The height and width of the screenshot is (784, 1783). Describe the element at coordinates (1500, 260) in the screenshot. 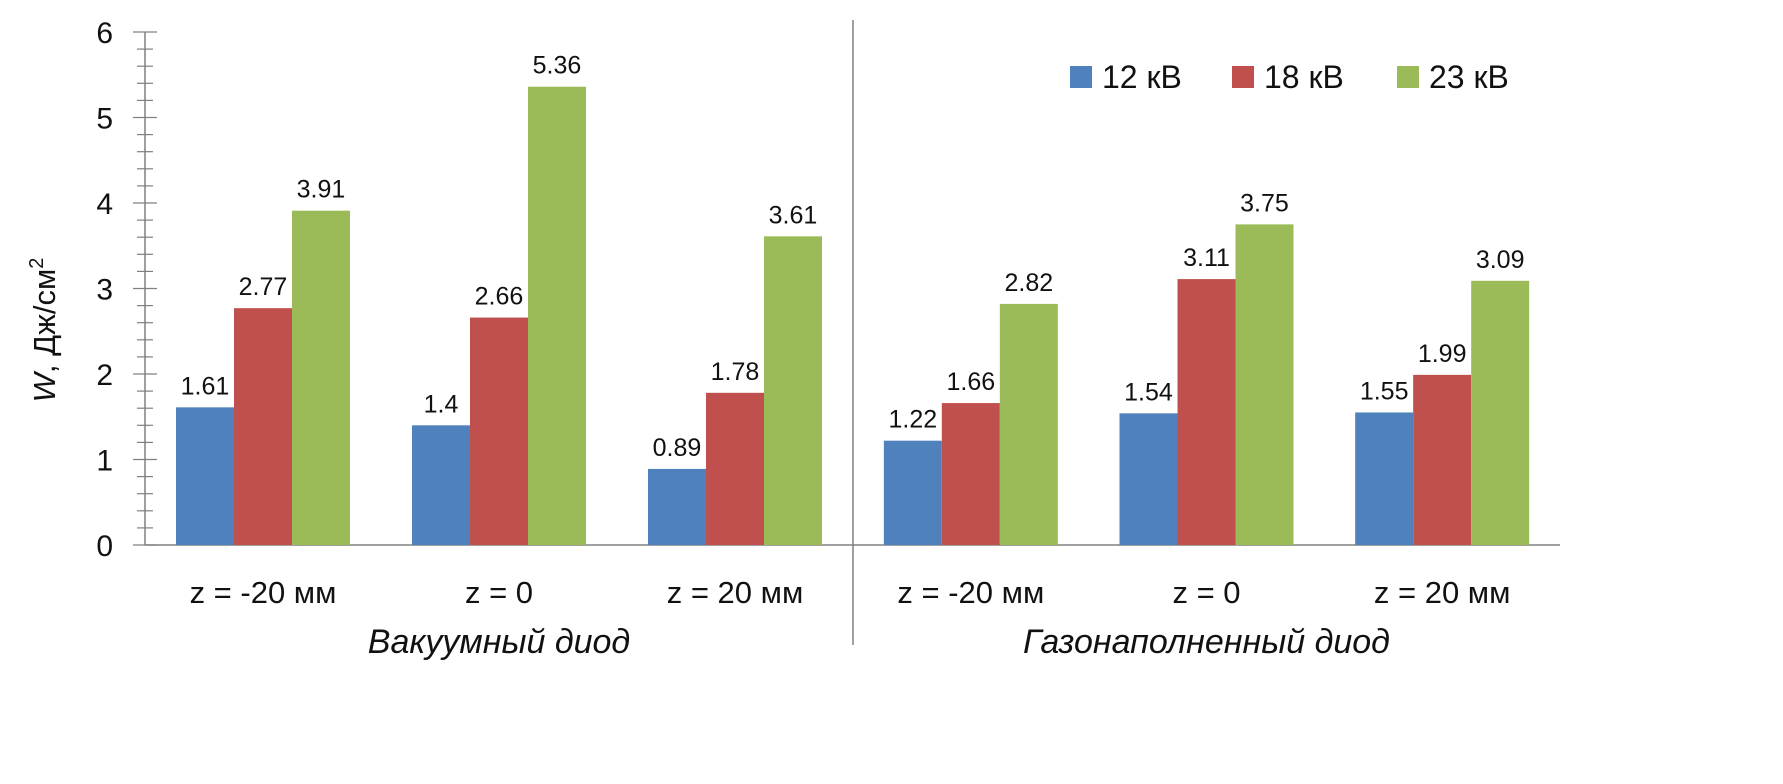

I see `bar-value-label: 3.09` at that location.